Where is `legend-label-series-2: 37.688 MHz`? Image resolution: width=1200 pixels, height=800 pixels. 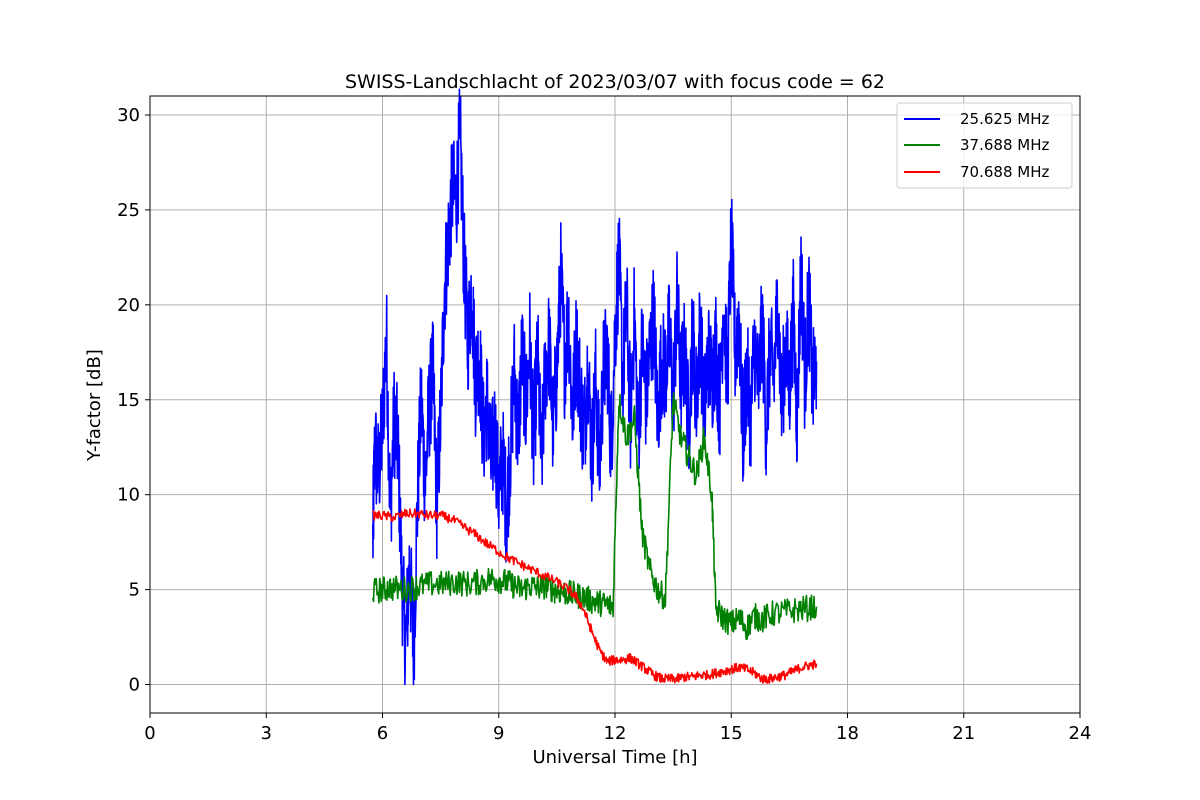
legend-label-series-2: 37.688 MHz is located at coordinates (1004, 145).